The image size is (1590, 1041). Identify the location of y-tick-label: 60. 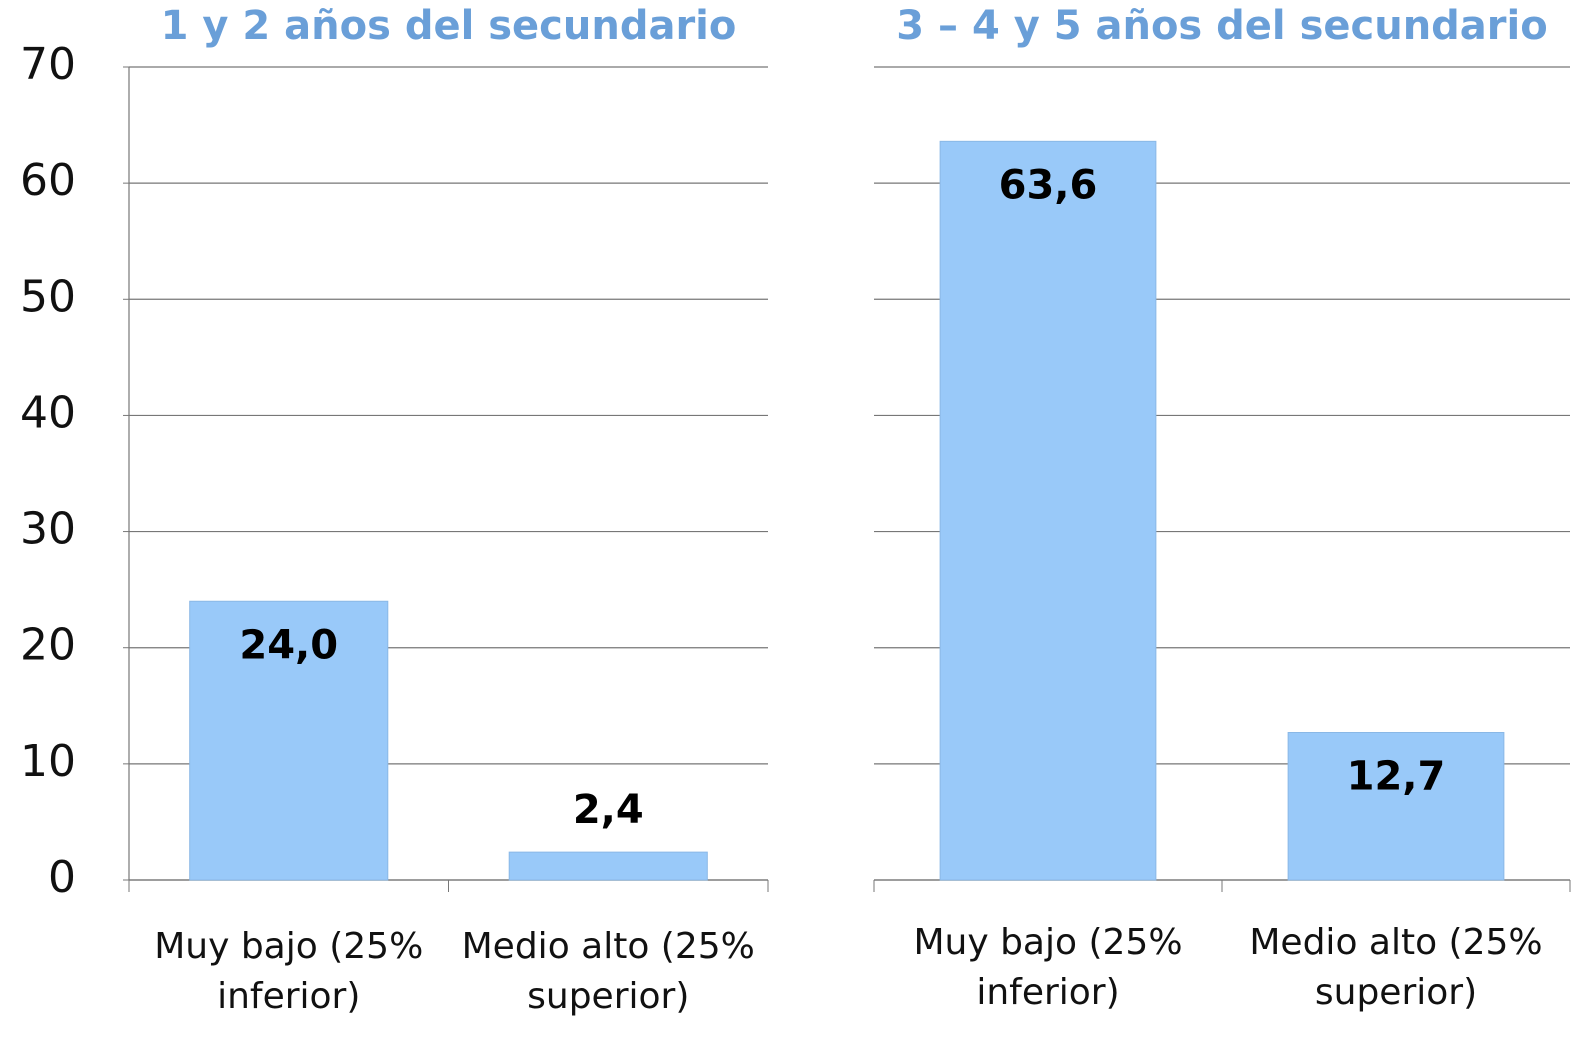
(48, 180).